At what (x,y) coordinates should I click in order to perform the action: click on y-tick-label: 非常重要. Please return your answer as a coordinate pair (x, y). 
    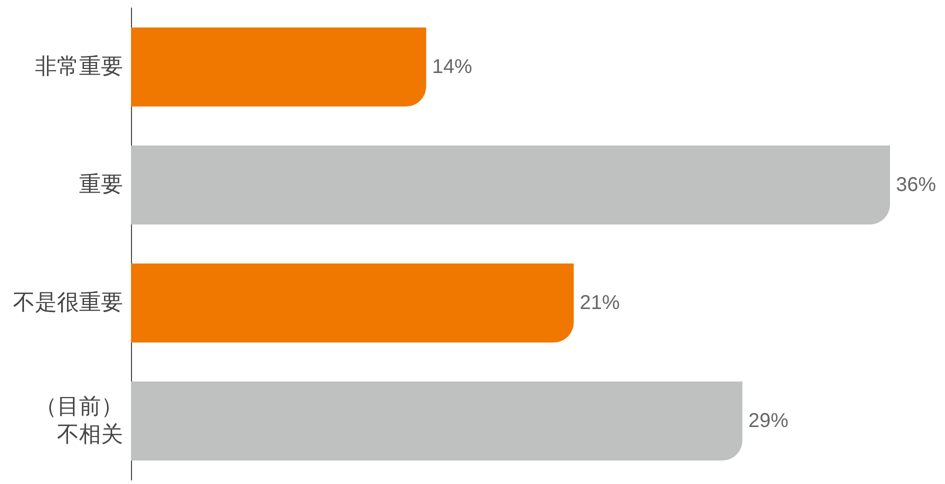
    Looking at the image, I should click on (79, 67).